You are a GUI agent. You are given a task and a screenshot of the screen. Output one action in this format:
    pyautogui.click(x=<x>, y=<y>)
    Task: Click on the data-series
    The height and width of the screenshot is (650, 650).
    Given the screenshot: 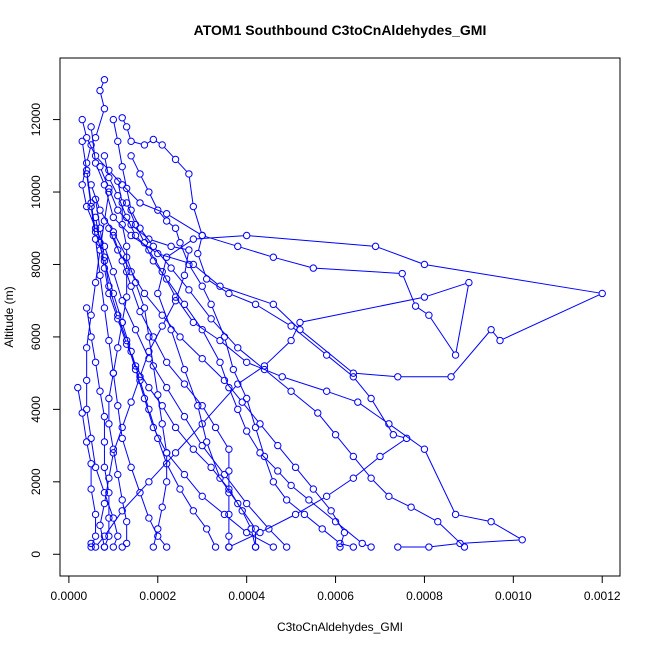 What is the action you would take?
    pyautogui.click(x=118, y=364)
    